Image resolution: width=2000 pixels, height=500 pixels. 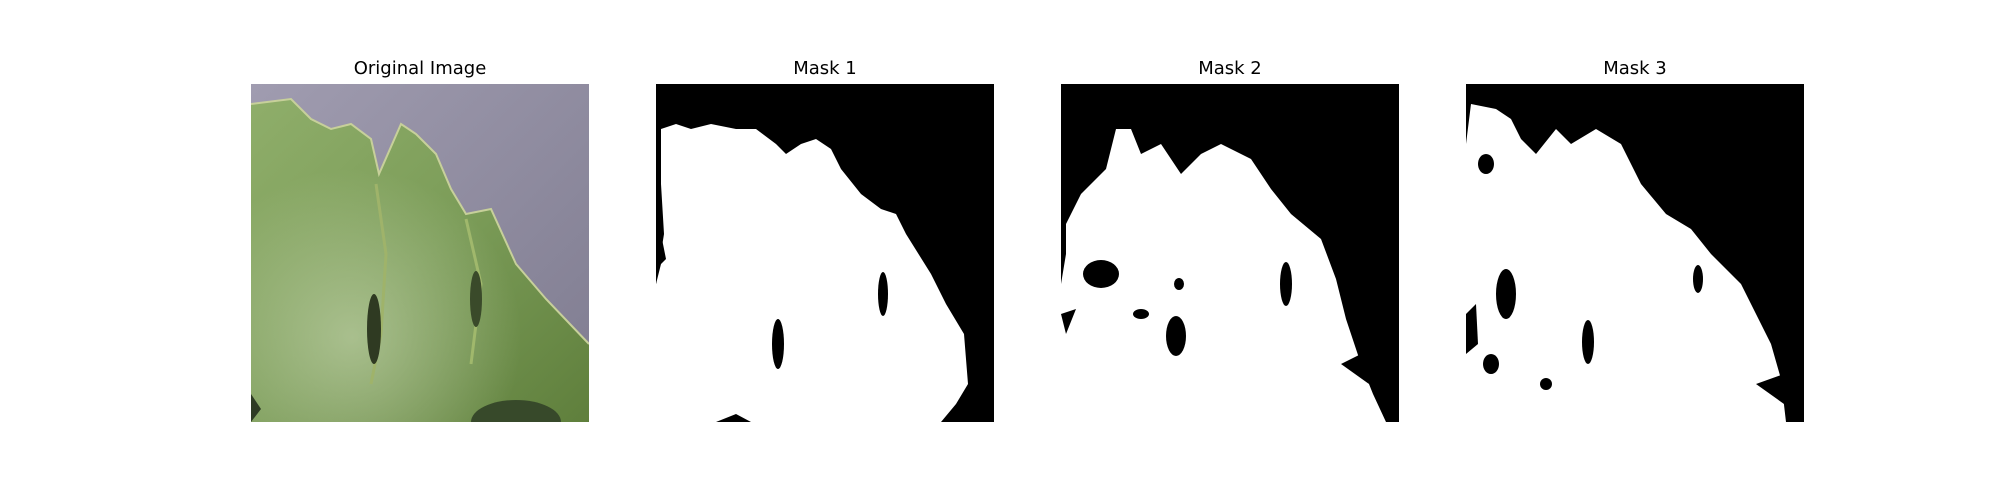 I want to click on panel-title-mask-2: Mask 2, so click(x=1230, y=68).